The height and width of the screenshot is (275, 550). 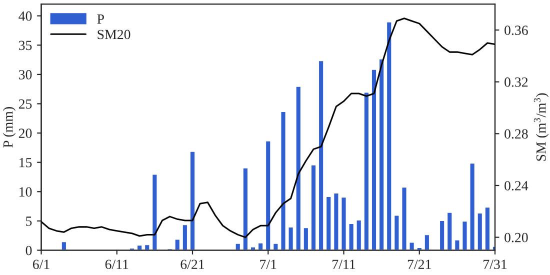 What do you see at coordinates (516, 31) in the screenshot?
I see `y2-tick-label: 0.36` at bounding box center [516, 31].